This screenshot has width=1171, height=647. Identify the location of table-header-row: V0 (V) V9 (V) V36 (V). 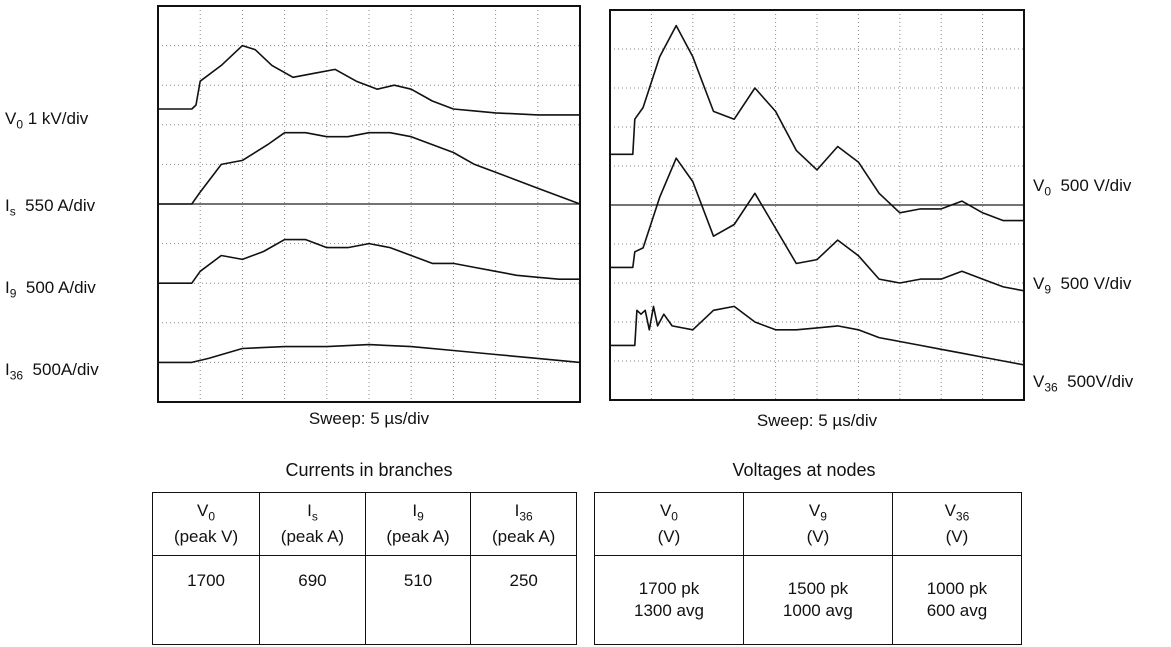
(808, 524).